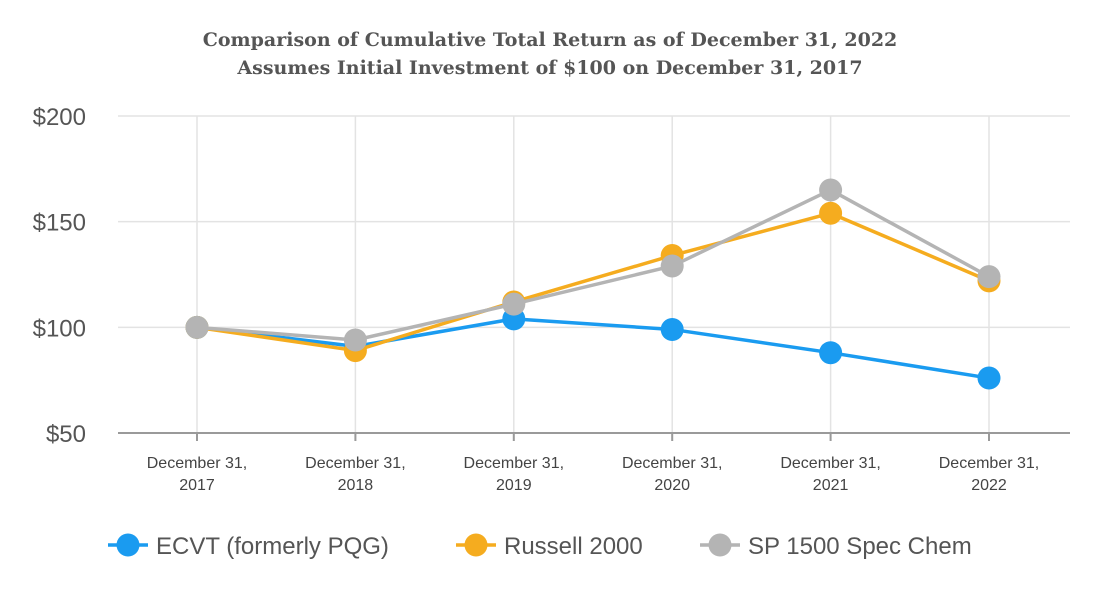  I want to click on legend-label-2: SP 1500 Spec Chem, so click(860, 546).